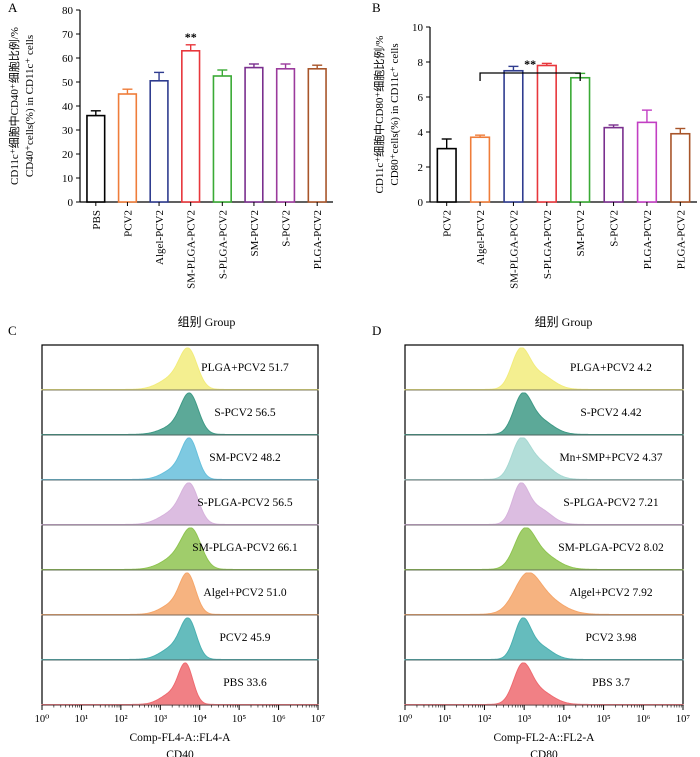 The width and height of the screenshot is (700, 757). I want to click on trace-label: SM-PLGA-PCV2 8.02, so click(611, 548).